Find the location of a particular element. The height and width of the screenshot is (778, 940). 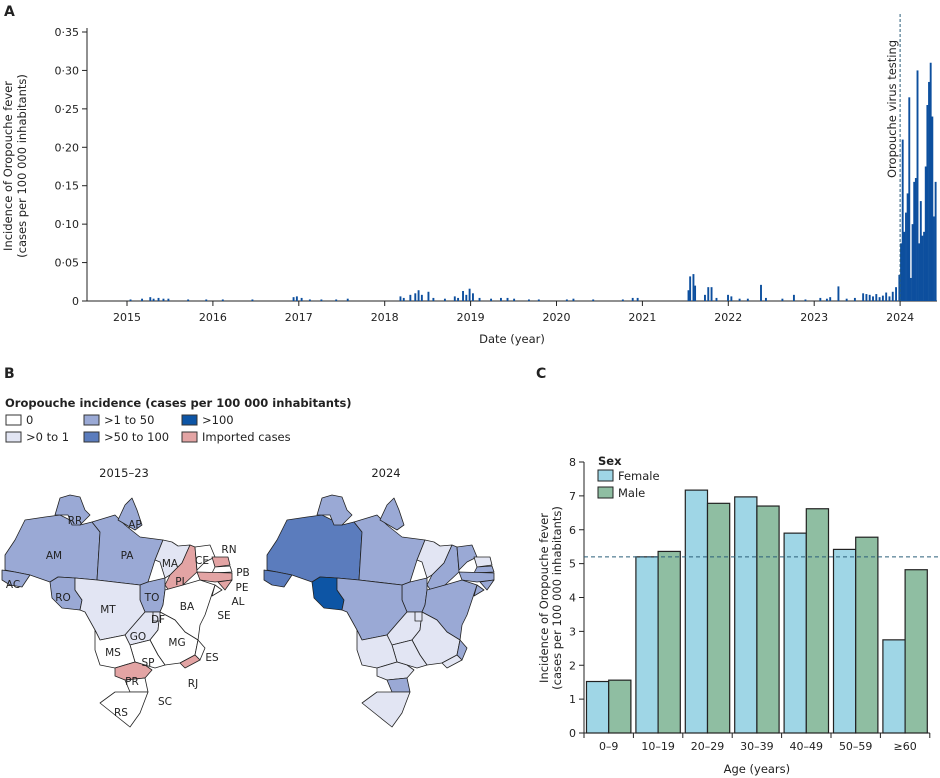

state-label-al: AL is located at coordinates (237, 602).